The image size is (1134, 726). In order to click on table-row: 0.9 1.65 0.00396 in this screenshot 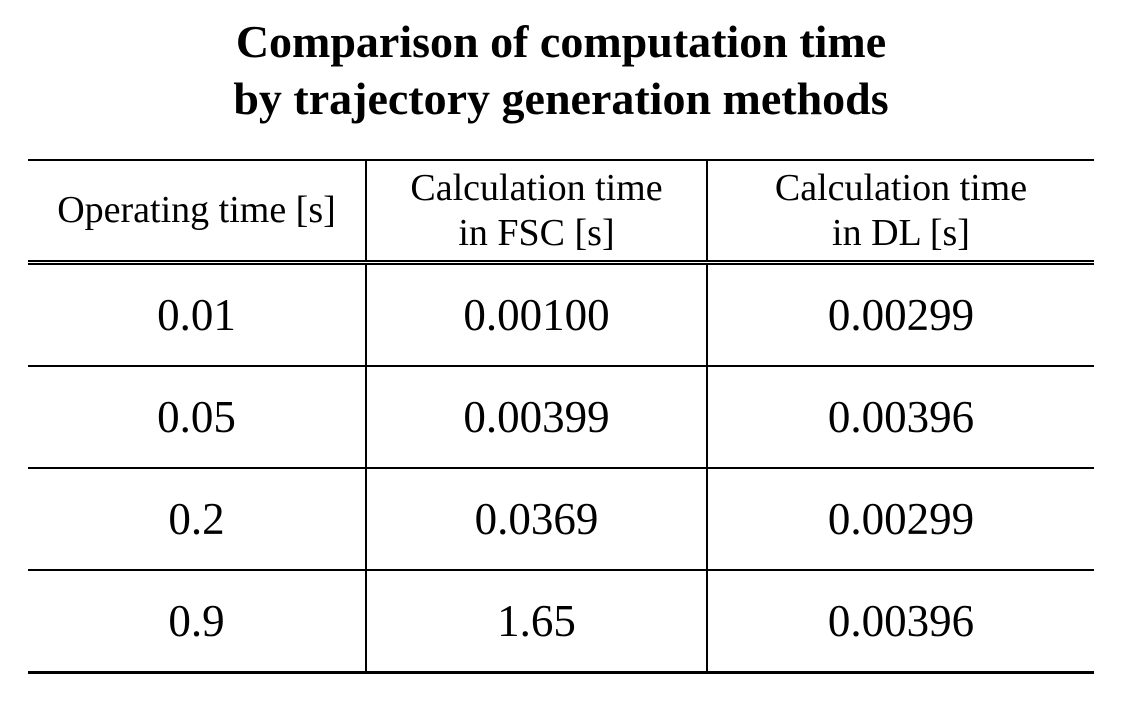, I will do `click(561, 622)`.